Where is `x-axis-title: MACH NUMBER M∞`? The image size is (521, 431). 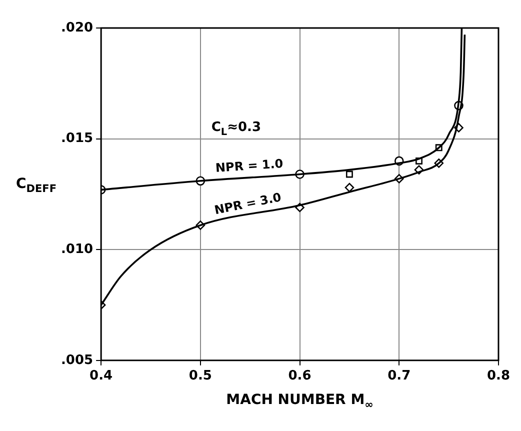 x-axis-title: MACH NUMBER M∞ is located at coordinates (300, 402).